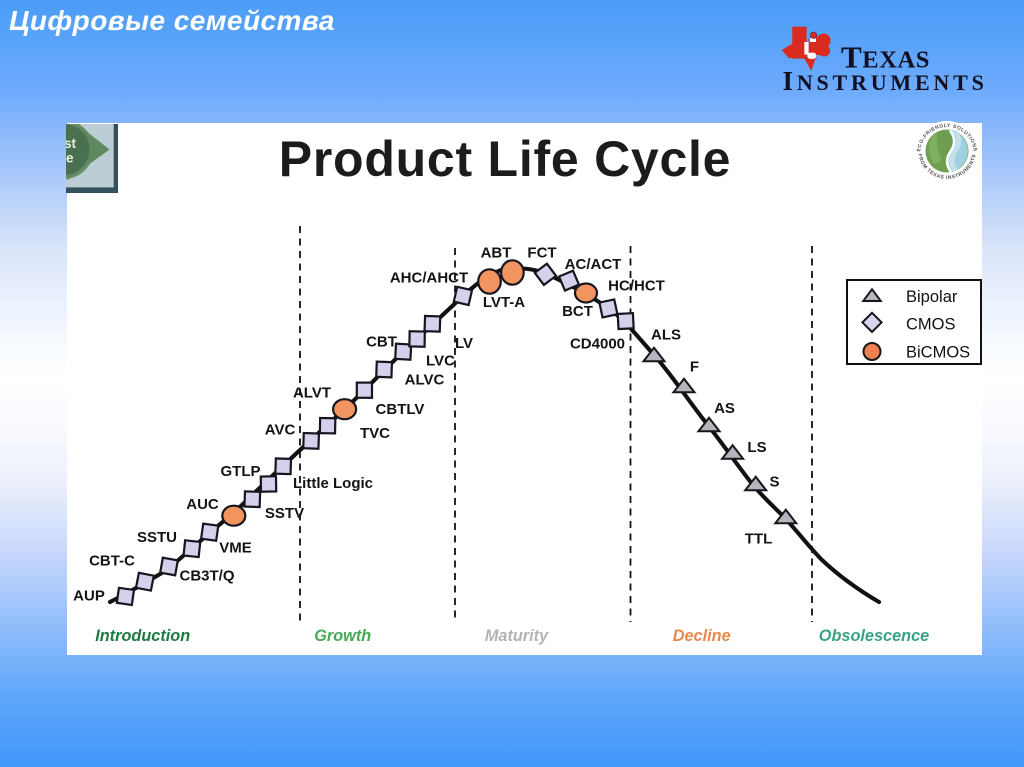  What do you see at coordinates (280, 430) in the screenshot?
I see `svg-text: AVC` at bounding box center [280, 430].